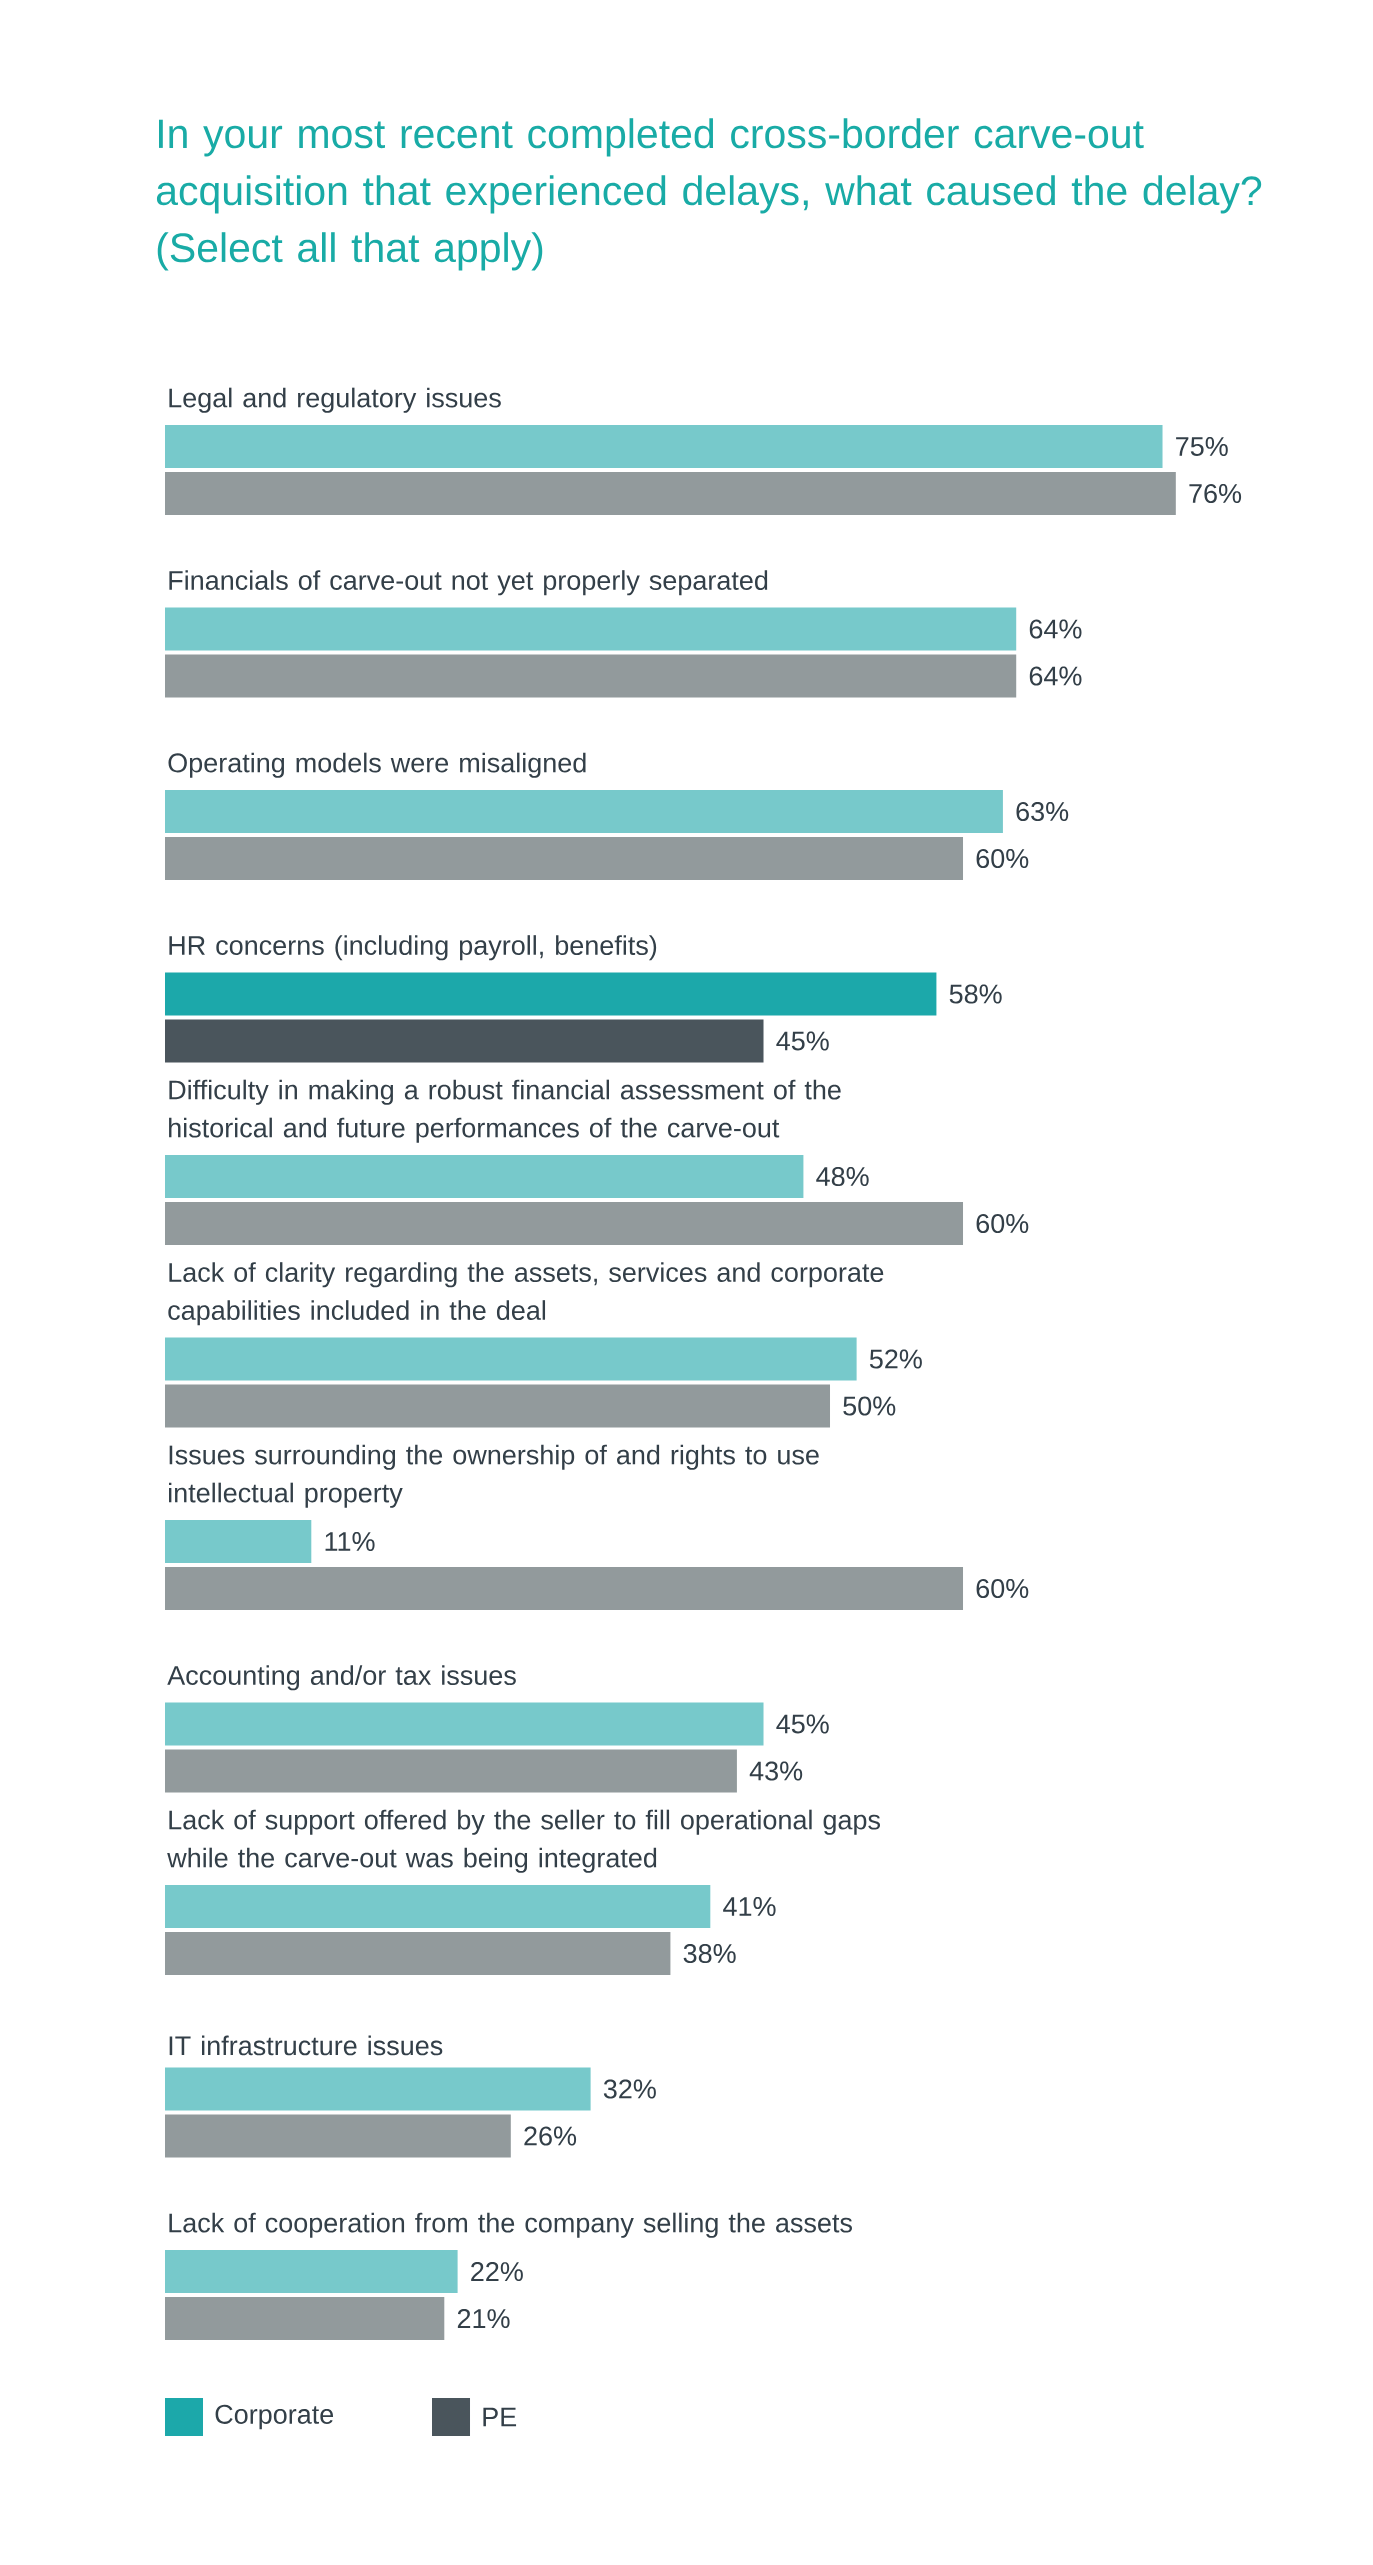  What do you see at coordinates (505, 1111) in the screenshot?
I see `y-tick-label: Difficulty in making a robust financial assessment of the historical and future performances of the carve-out` at bounding box center [505, 1111].